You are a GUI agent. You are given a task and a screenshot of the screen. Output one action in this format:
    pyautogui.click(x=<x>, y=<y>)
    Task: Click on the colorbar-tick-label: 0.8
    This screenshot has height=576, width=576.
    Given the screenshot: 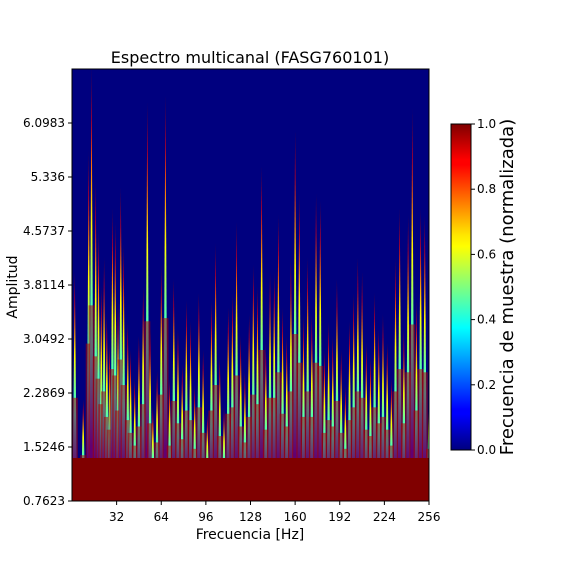 What is the action you would take?
    pyautogui.click(x=486, y=189)
    